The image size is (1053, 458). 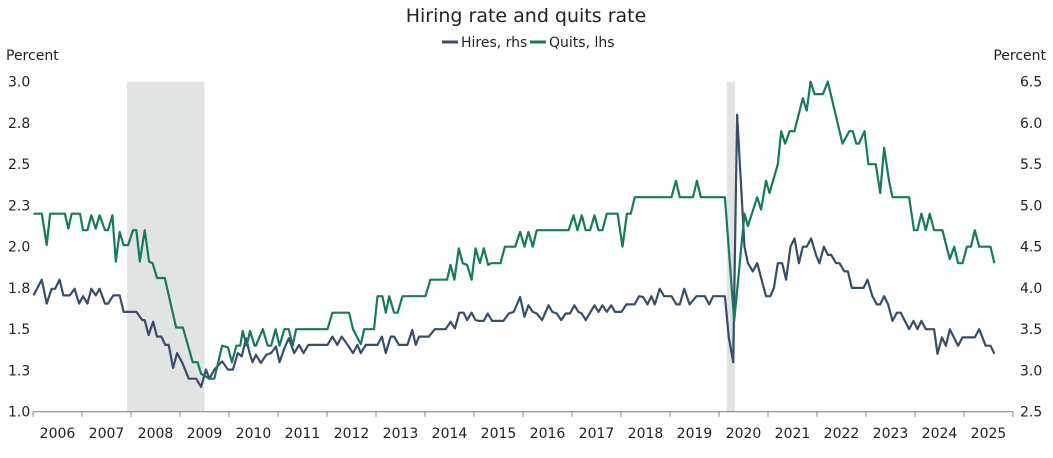 I want to click on right-tick-label: 5.0, so click(x=1031, y=206).